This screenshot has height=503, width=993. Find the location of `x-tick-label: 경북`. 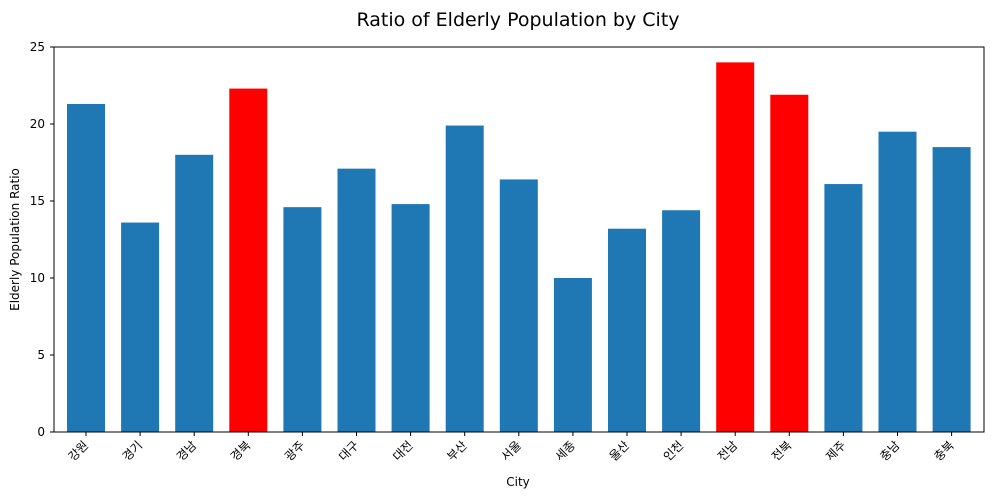

x-tick-label: 경북 is located at coordinates (241, 451).